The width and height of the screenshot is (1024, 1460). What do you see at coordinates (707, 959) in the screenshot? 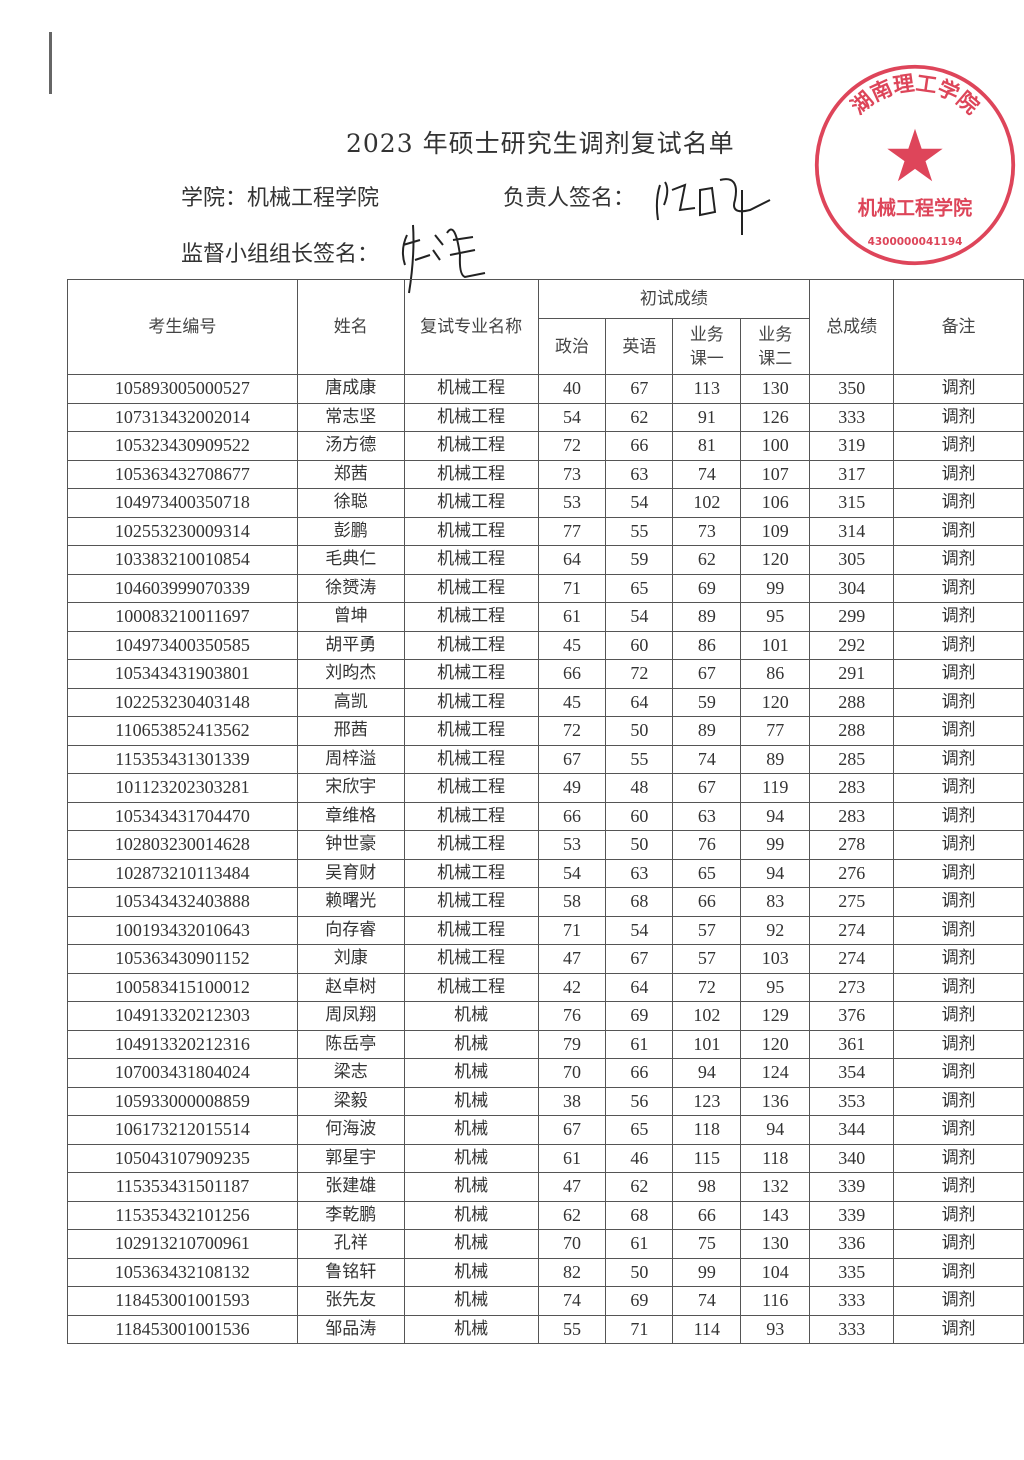
I see `cell-course1: 57` at bounding box center [707, 959].